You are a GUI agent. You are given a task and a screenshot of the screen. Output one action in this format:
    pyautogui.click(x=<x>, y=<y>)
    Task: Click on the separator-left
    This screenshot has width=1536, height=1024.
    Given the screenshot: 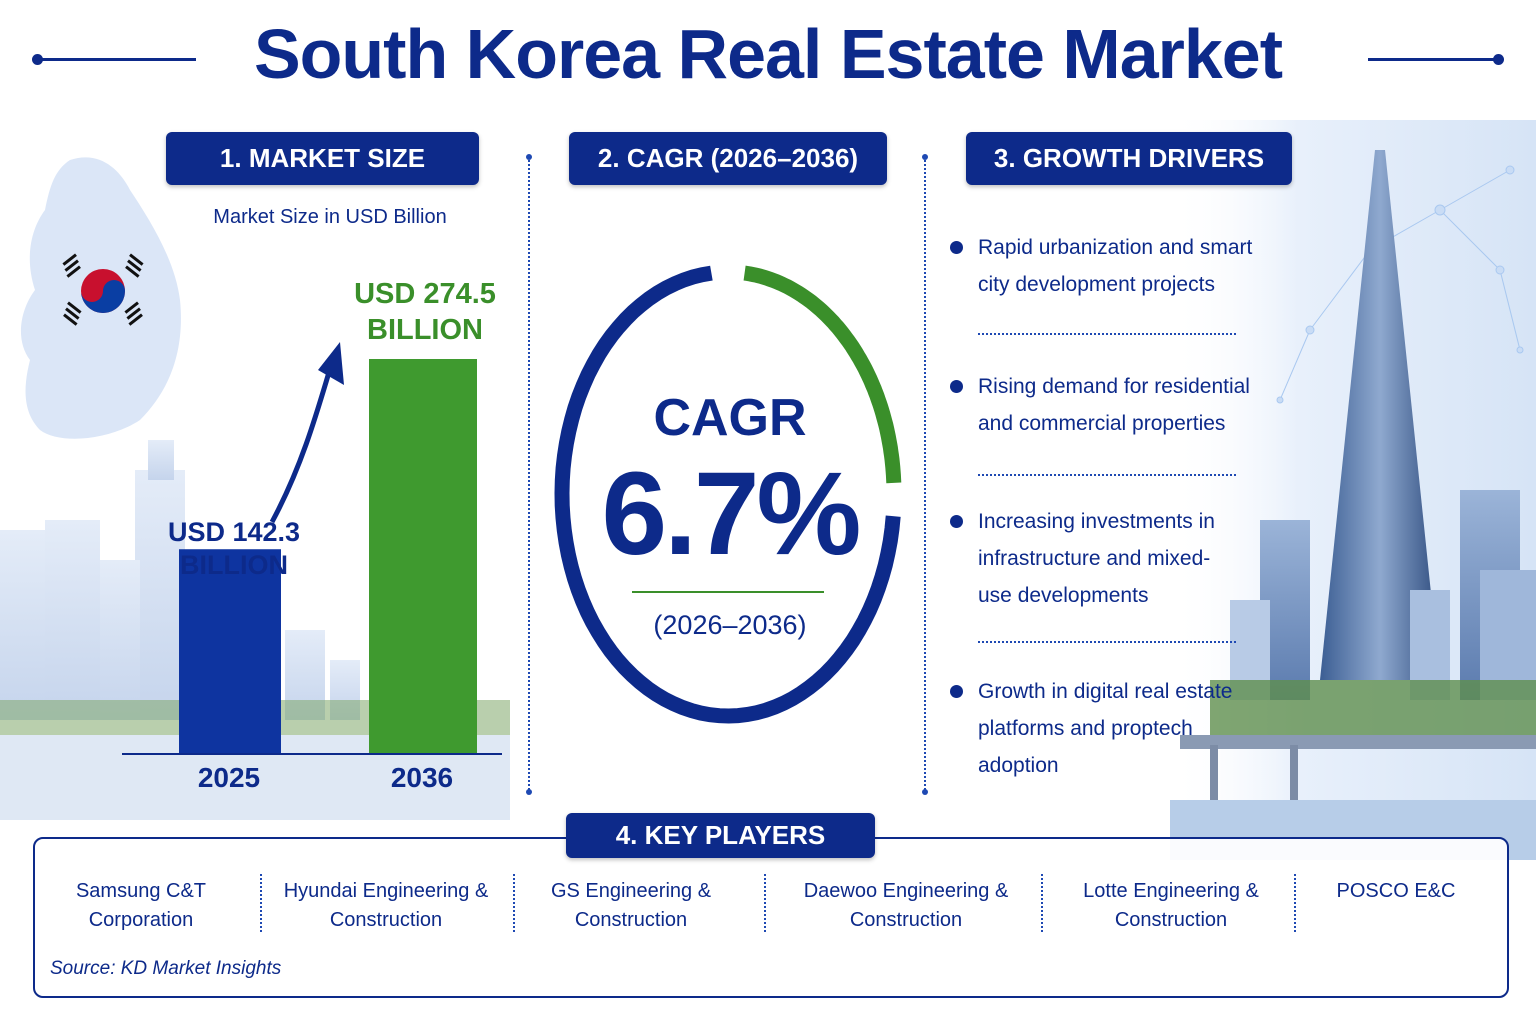 What is the action you would take?
    pyautogui.click(x=529, y=475)
    